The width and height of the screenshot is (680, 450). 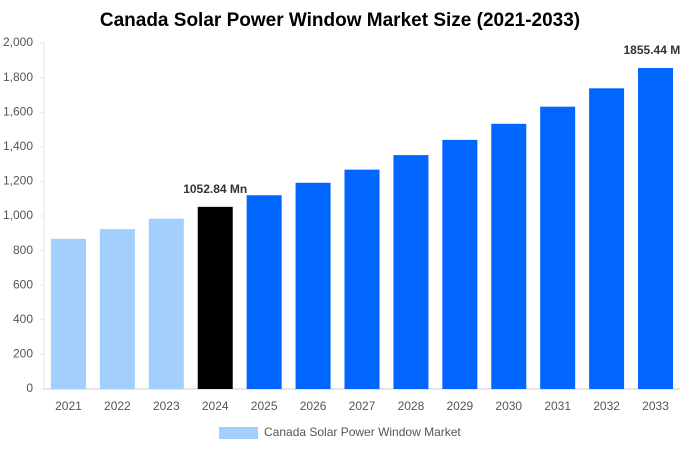 I want to click on x-tick-label: 2031, so click(x=557, y=406).